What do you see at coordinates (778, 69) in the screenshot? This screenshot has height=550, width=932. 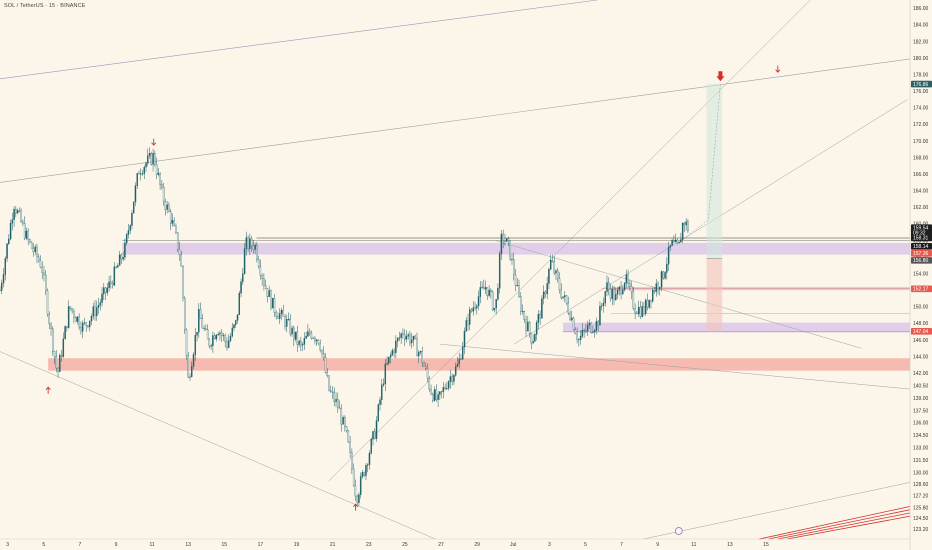 I see `arrow-down-icon` at bounding box center [778, 69].